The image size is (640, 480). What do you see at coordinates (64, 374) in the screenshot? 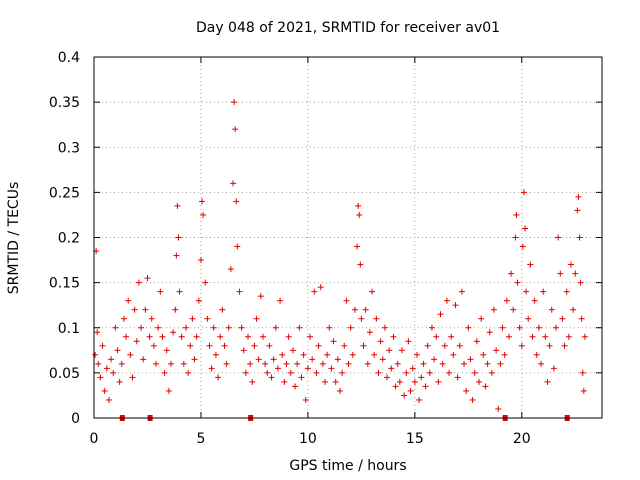
I see `y-tick-label: 0.05` at bounding box center [64, 374].